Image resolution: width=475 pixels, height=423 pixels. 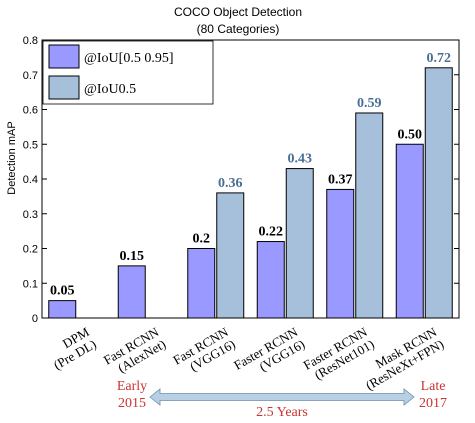 What do you see at coordinates (369, 103) in the screenshot?
I see `bar-value-label: 0.59` at bounding box center [369, 103].